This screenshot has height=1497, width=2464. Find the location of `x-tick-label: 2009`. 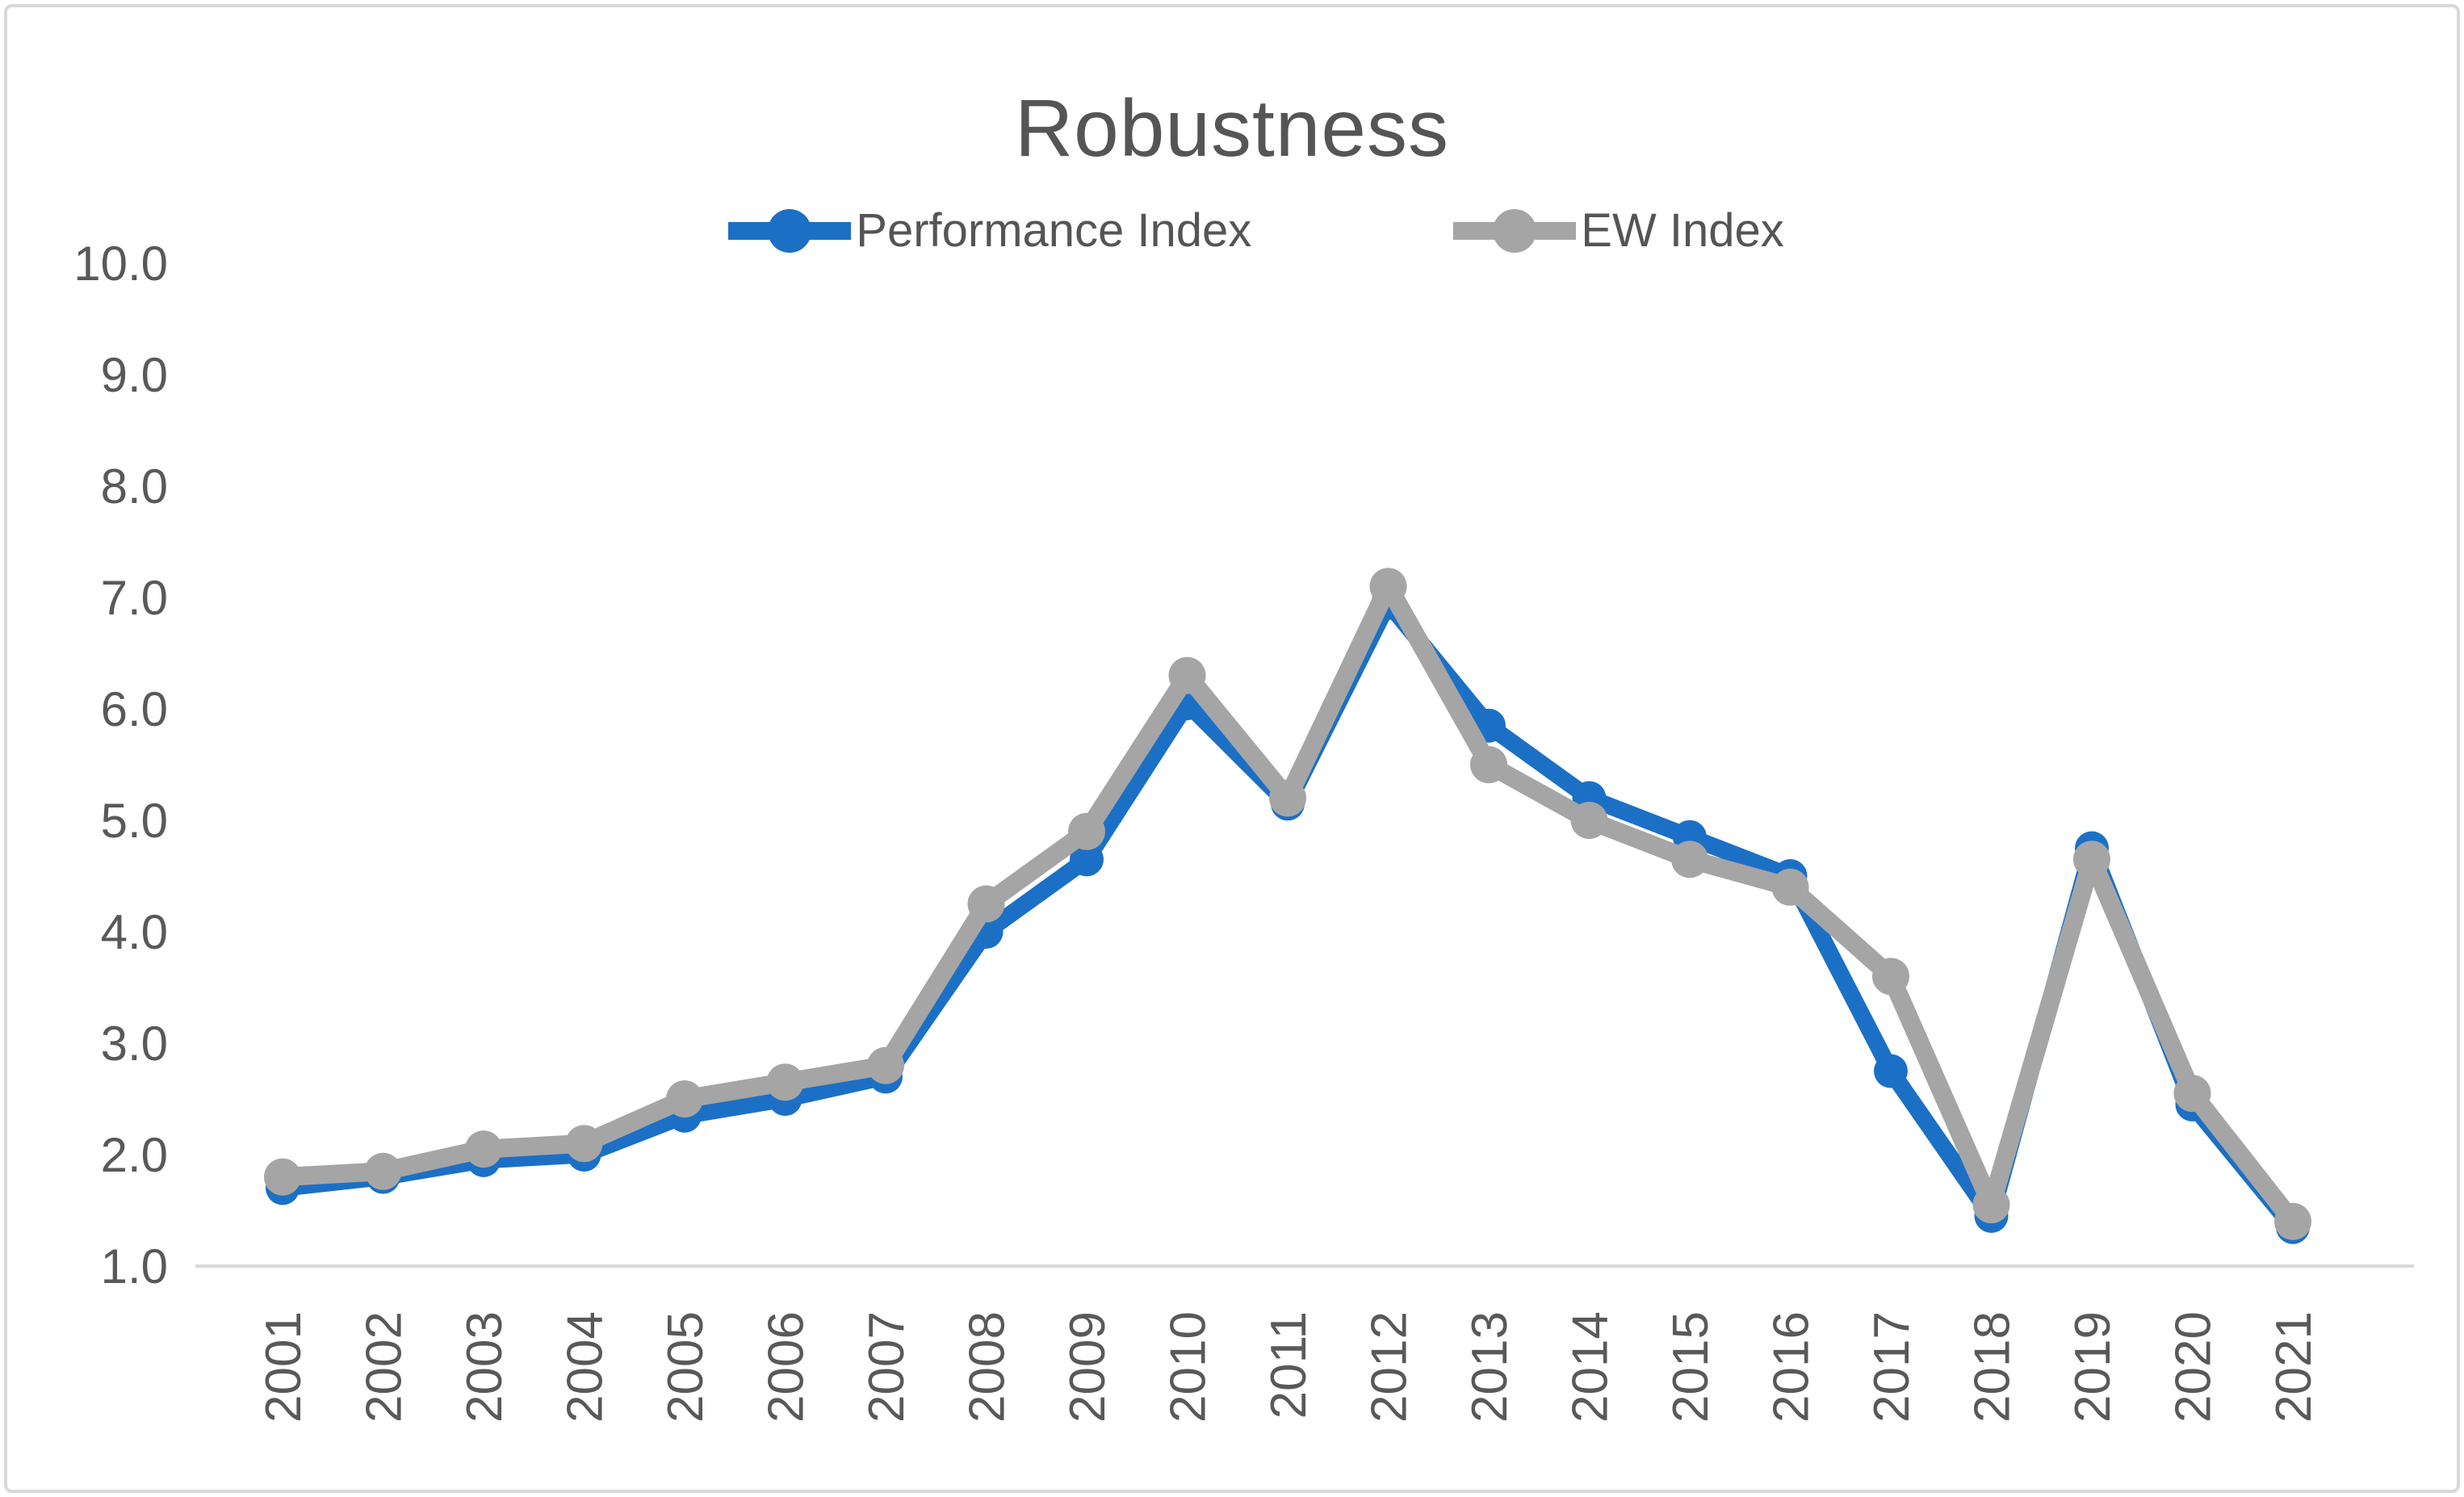

x-tick-label: 2009 is located at coordinates (1088, 1367).